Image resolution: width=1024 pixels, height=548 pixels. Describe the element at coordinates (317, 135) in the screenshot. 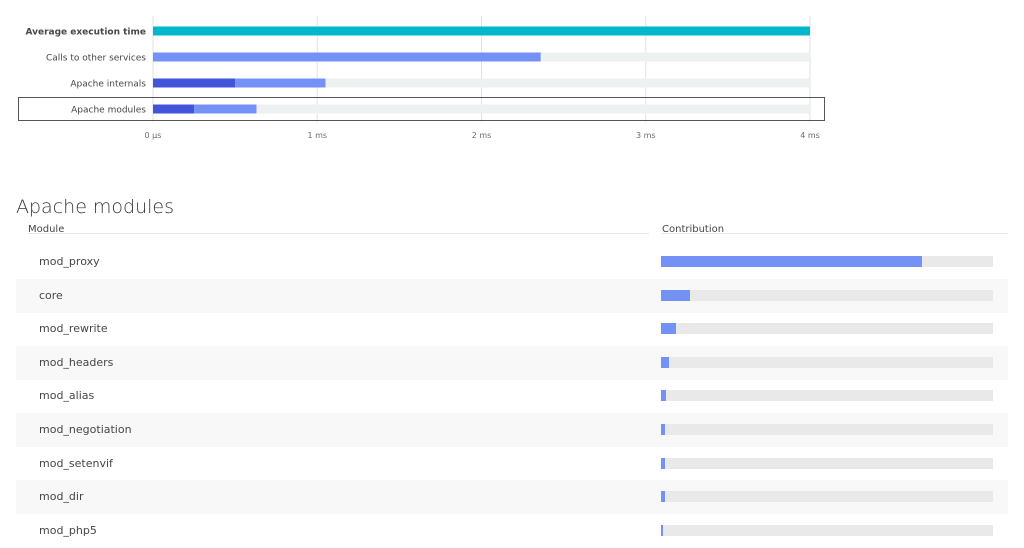

I see `x-tick-label-1: 1 ms` at that location.